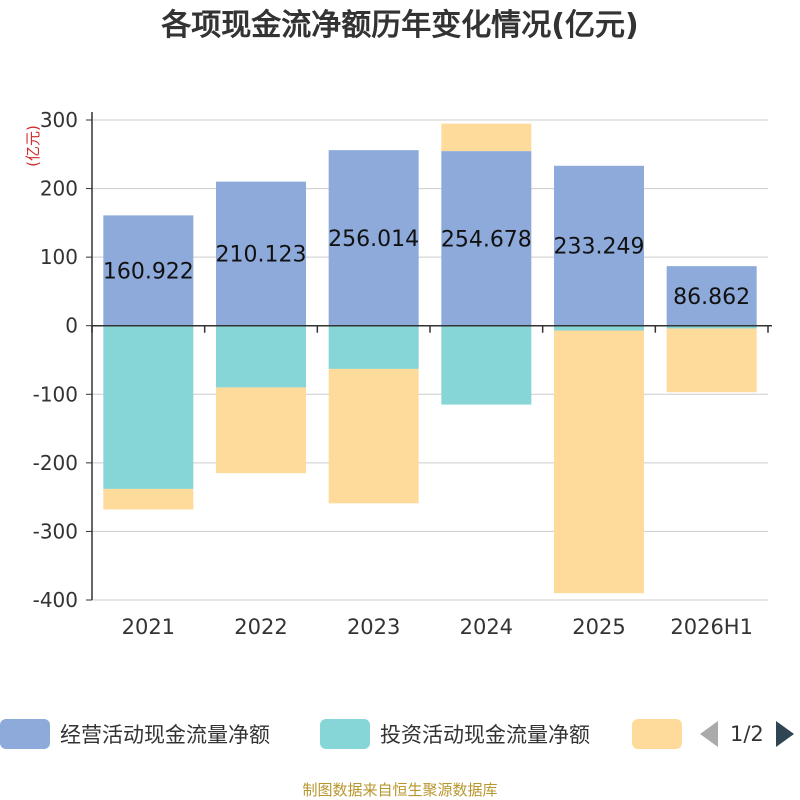 Image resolution: width=800 pixels, height=800 pixels. I want to click on bar-series1-2022, so click(261, 253).